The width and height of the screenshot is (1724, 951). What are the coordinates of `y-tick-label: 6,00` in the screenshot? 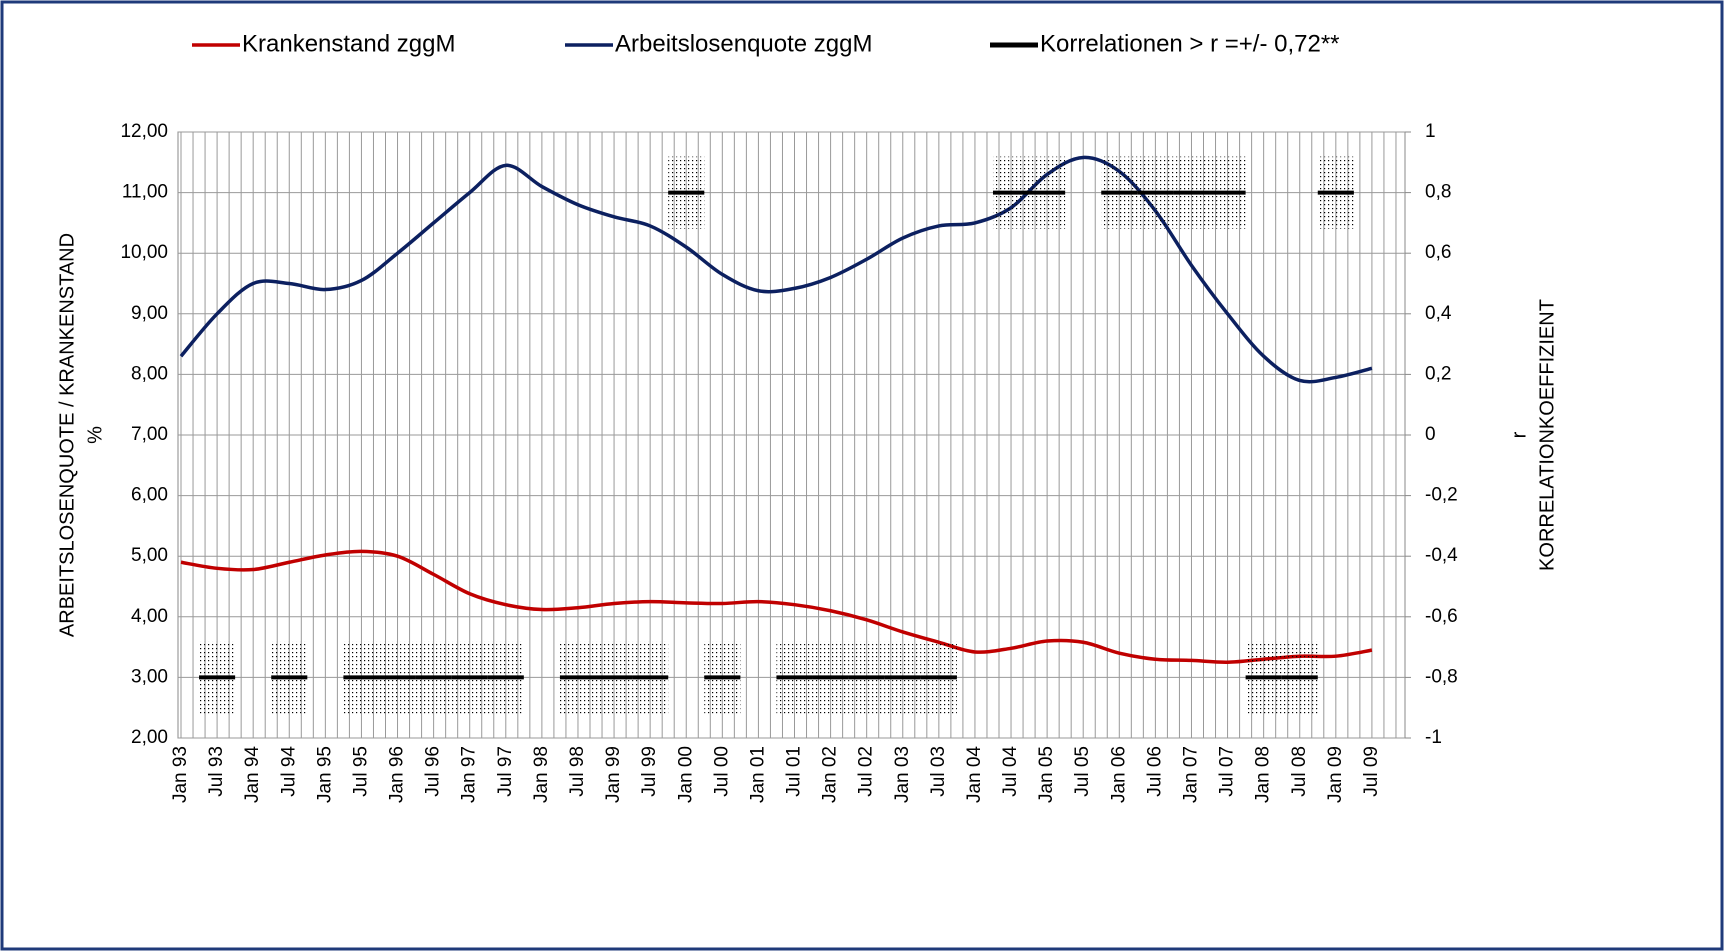 It's located at (149, 495).